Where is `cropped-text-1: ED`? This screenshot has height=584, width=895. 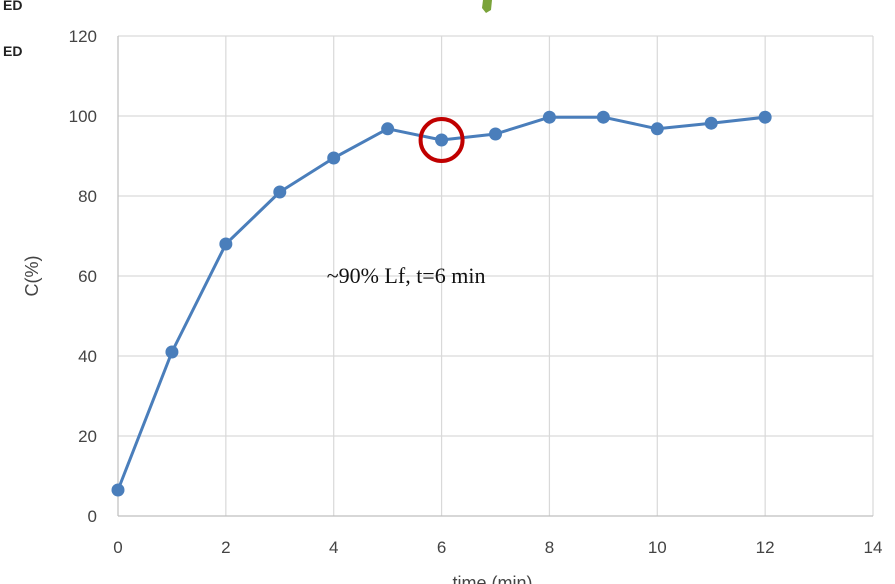 cropped-text-1: ED is located at coordinates (12, 6).